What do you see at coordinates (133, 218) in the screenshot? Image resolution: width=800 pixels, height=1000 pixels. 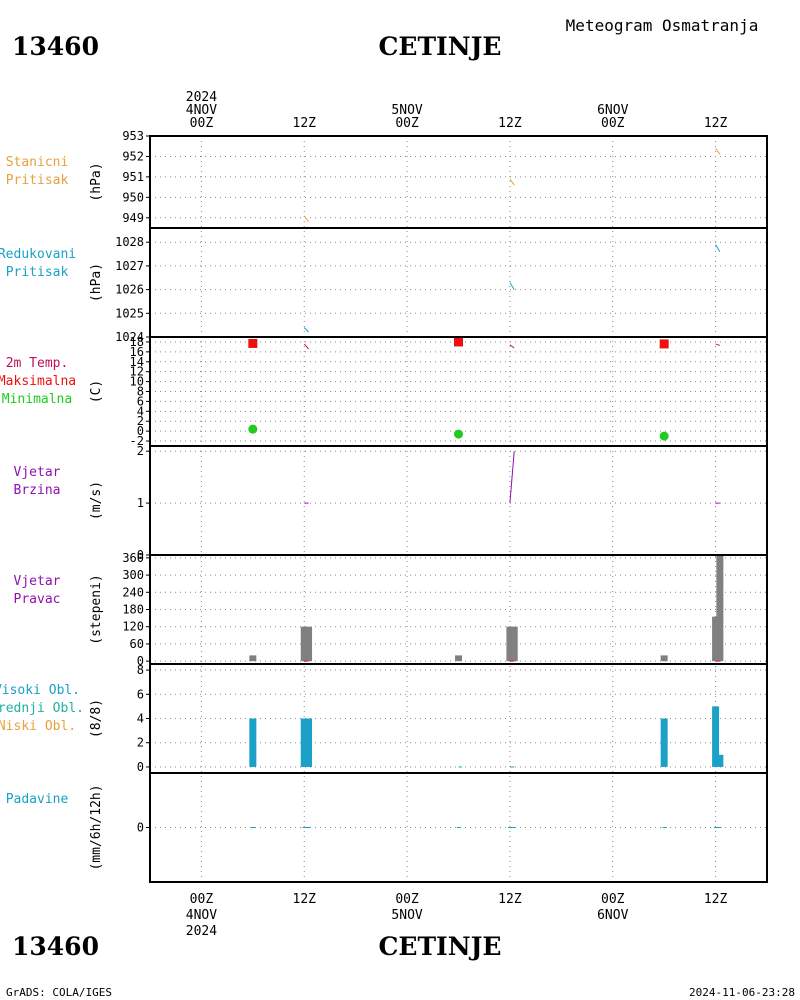 I see `y-tick-label: 949` at bounding box center [133, 218].